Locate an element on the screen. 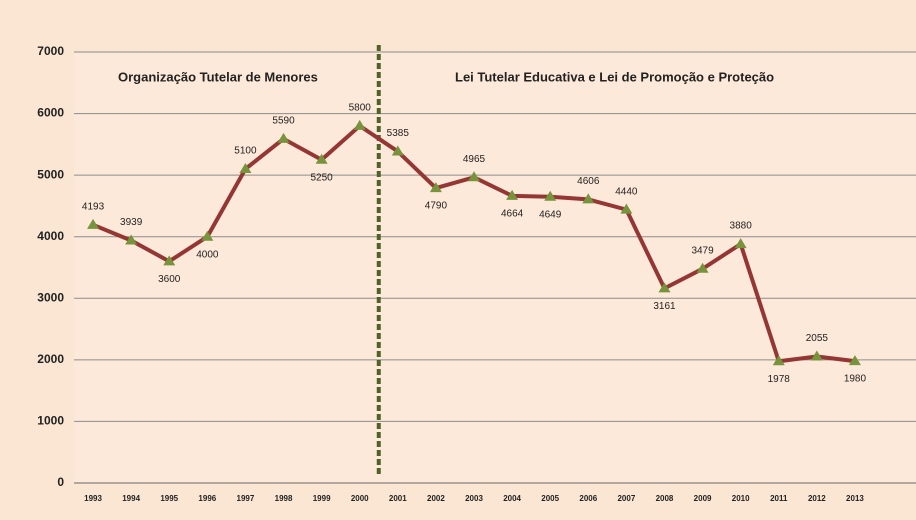 This screenshot has height=520, width=916. data-label: 3479 is located at coordinates (702, 250).